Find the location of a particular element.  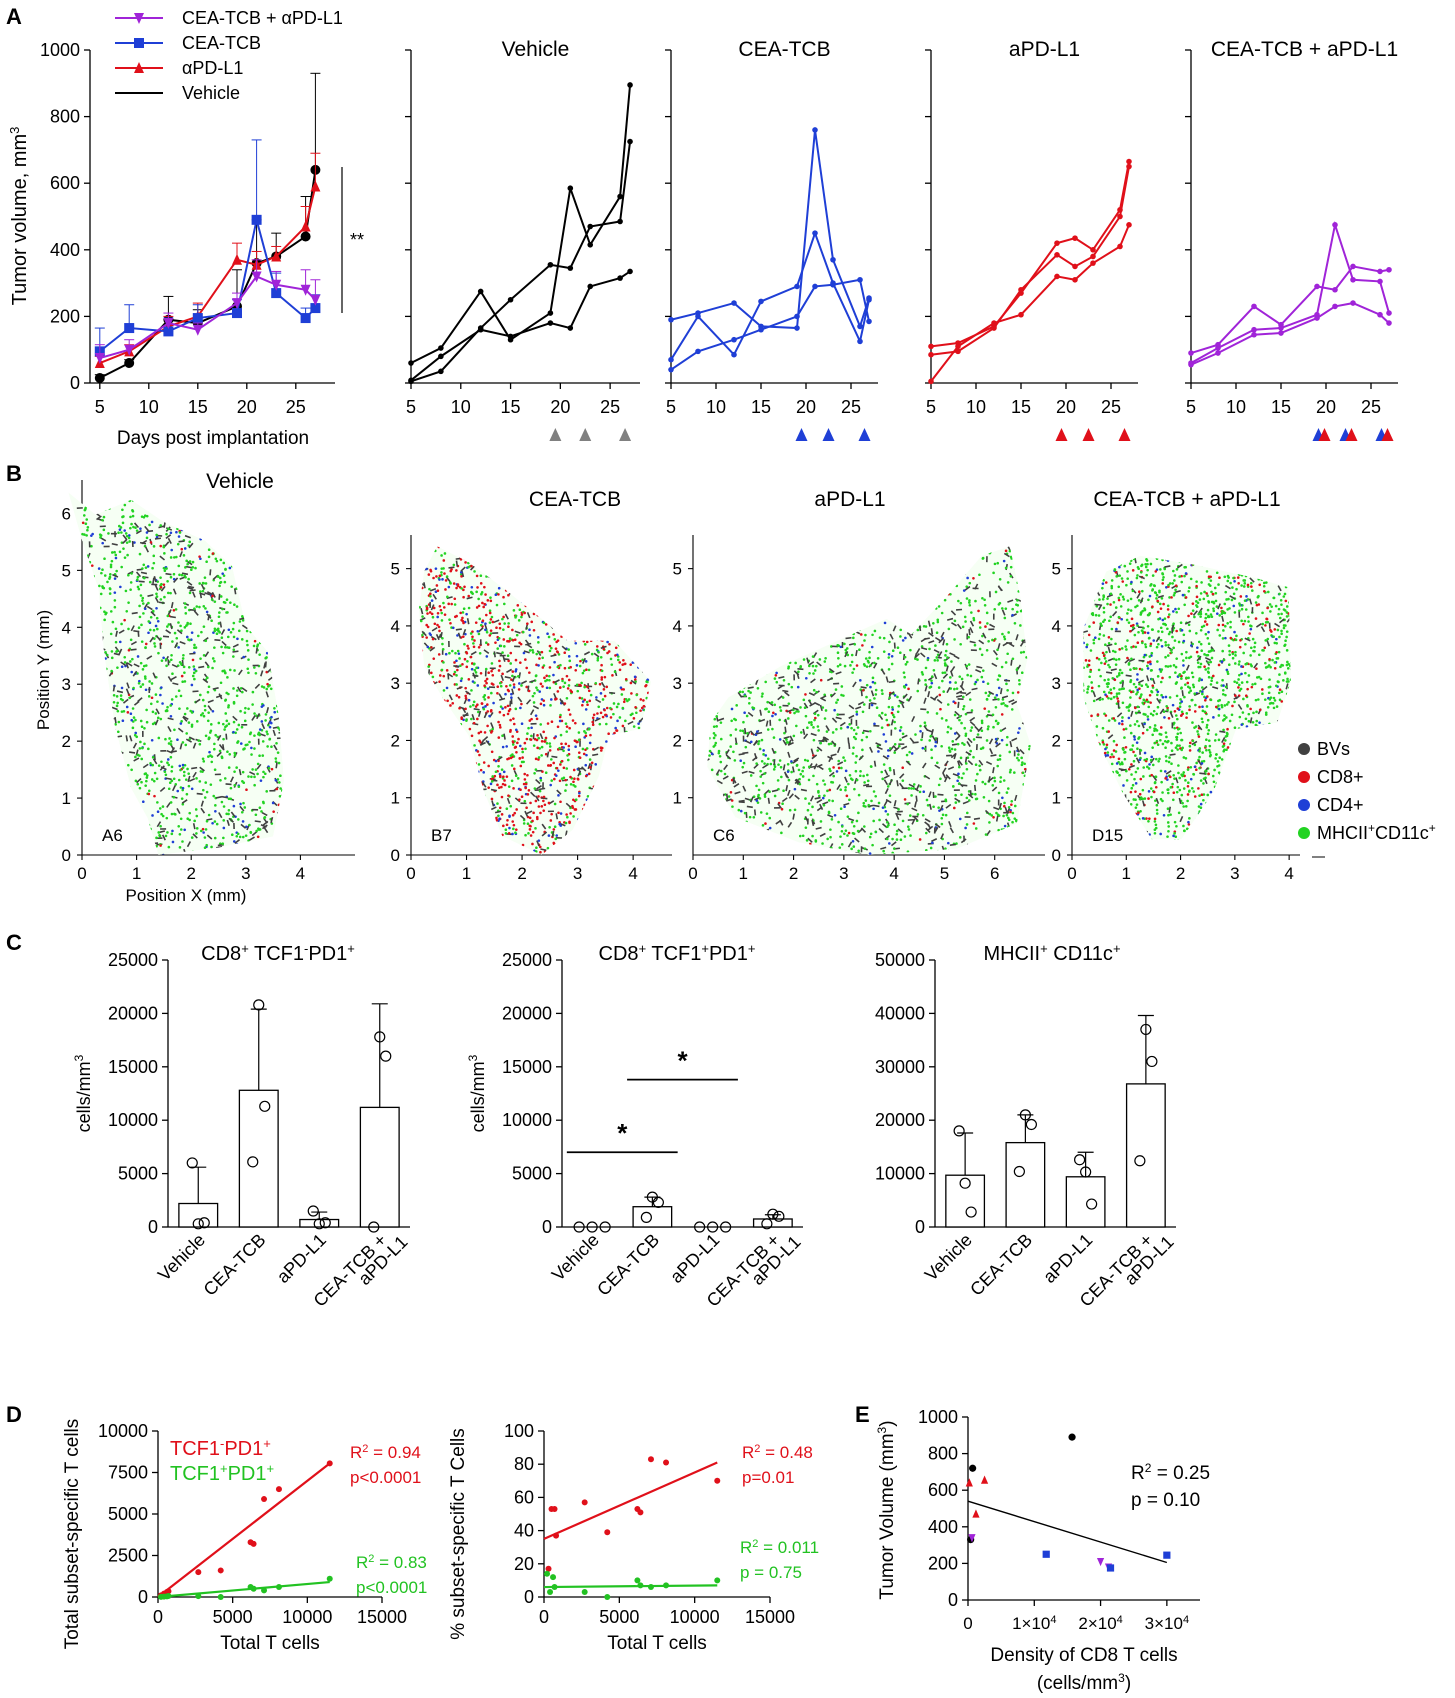

a-apdl1-point is located at coordinates (1075, 279).